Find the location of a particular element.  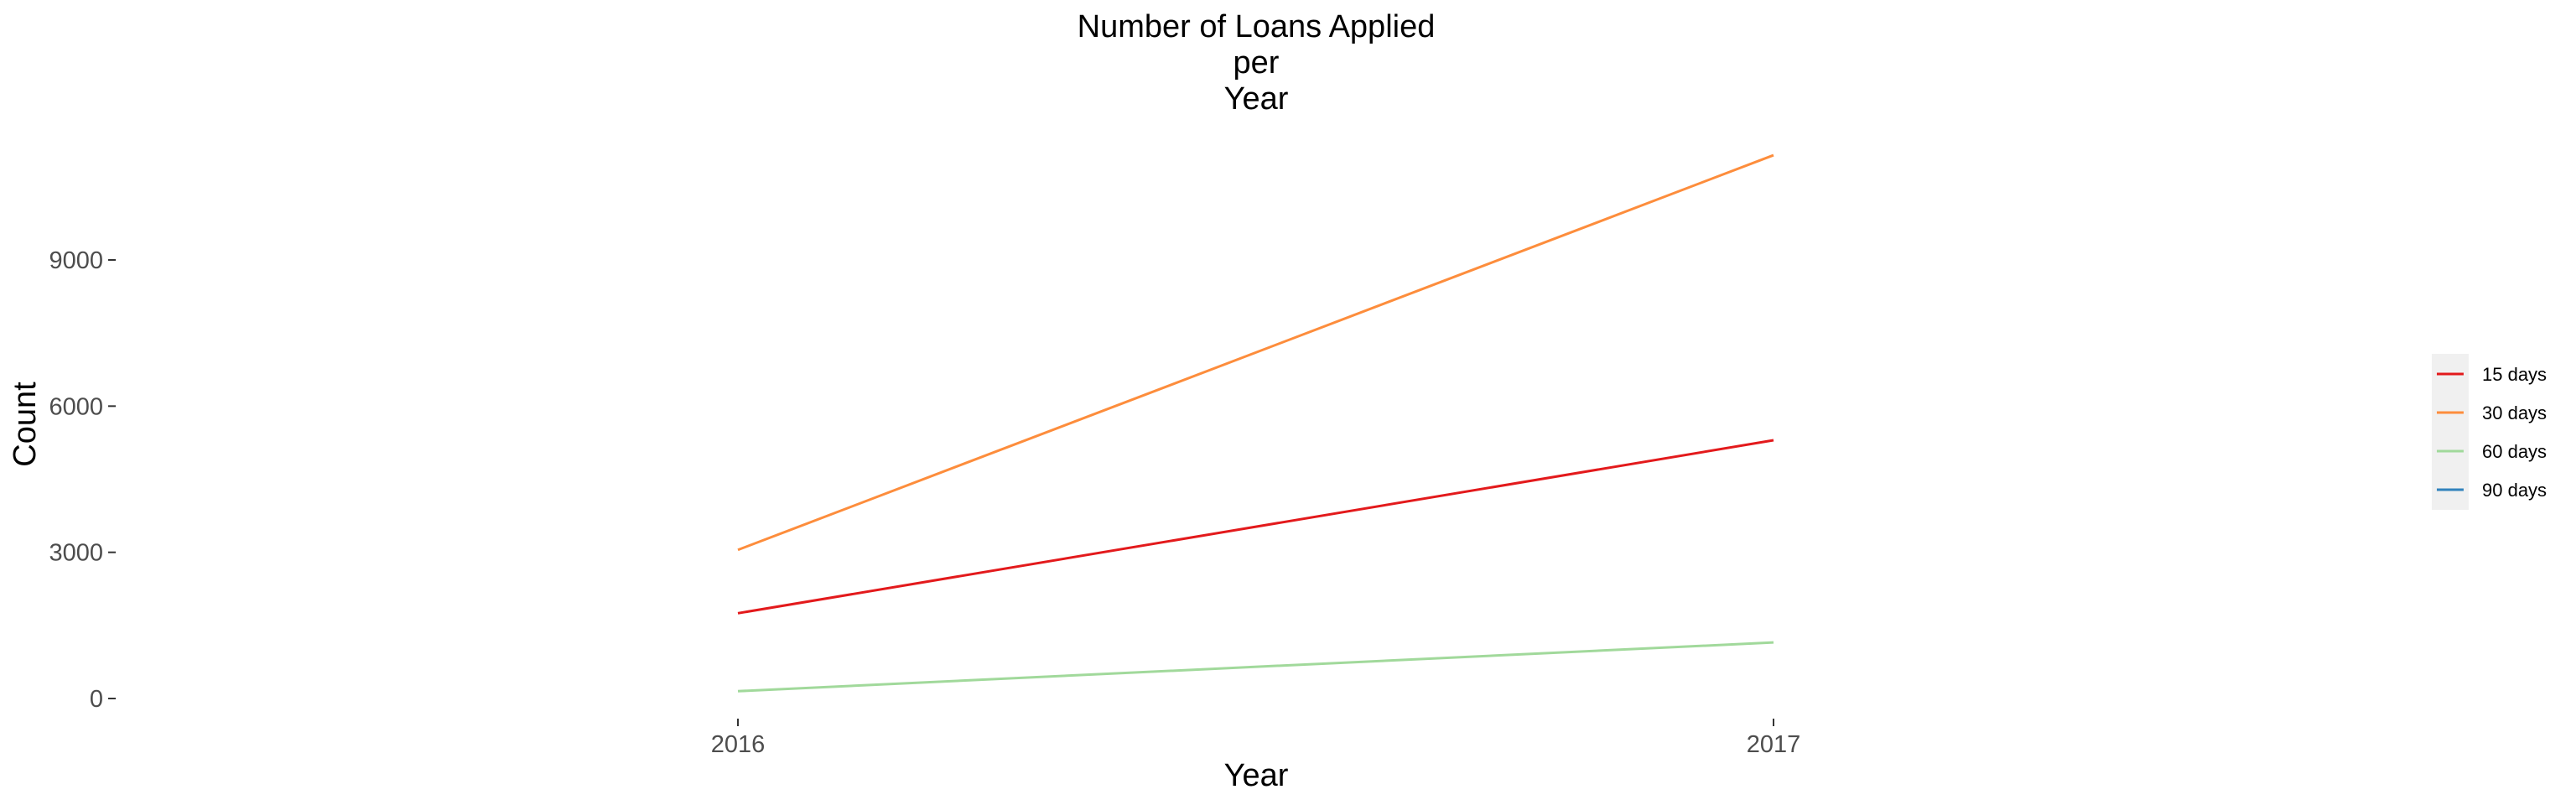

x-axis-title: Year is located at coordinates (1256, 775).